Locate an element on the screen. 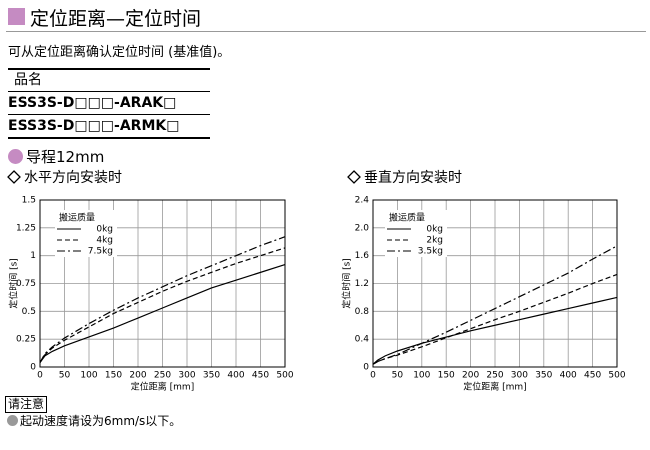 Image resolution: width=650 pixels, height=450 pixels. description: 可从定位距离确认定位时间 (基准值)。 is located at coordinates (119, 52).